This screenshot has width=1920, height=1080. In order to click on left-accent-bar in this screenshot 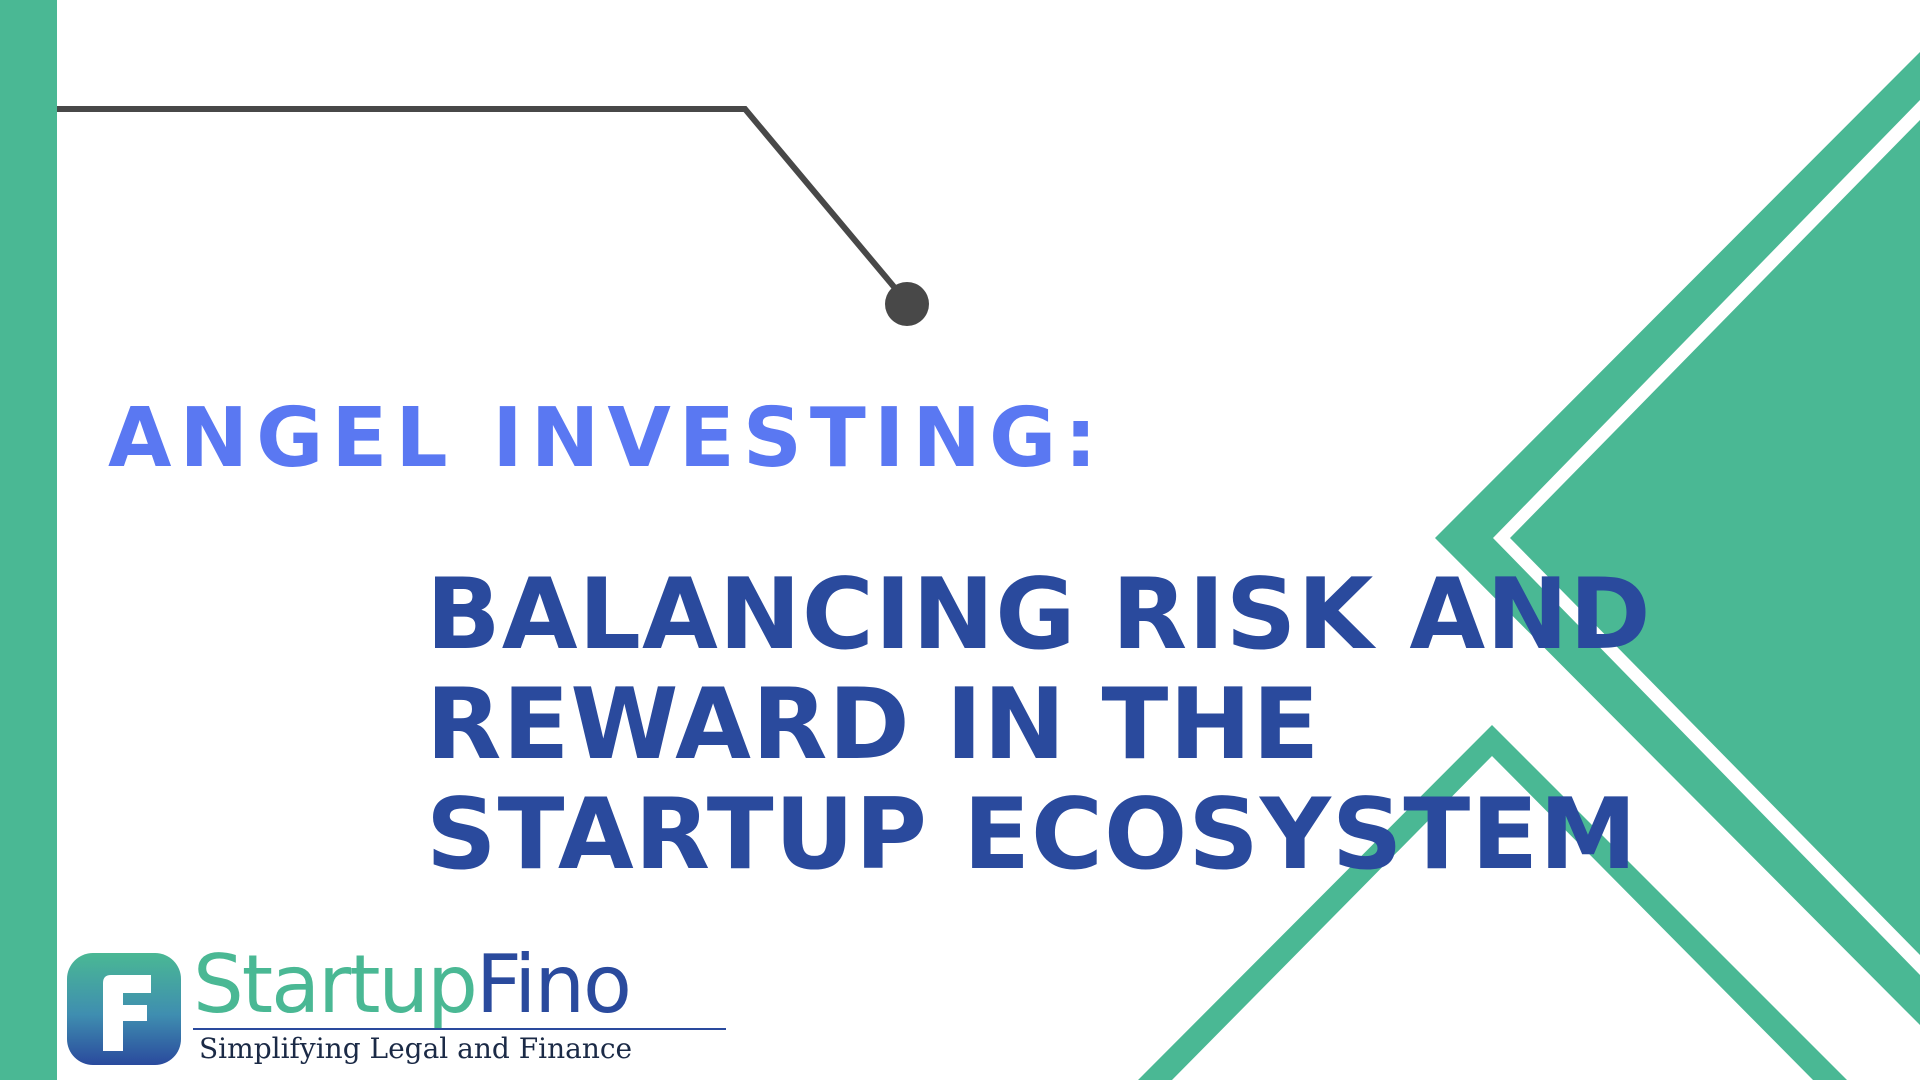, I will do `click(28, 540)`.